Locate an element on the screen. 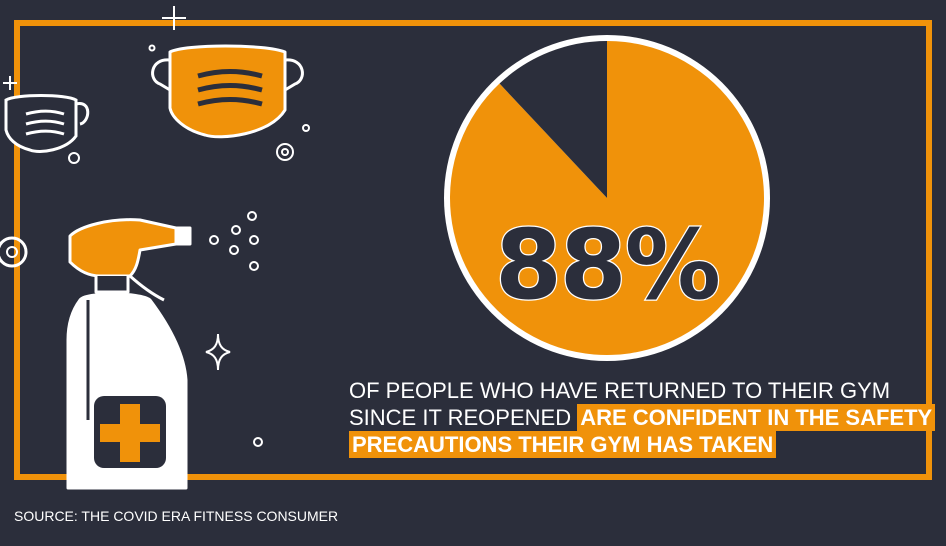 This screenshot has width=946, height=546. source-note: SOURCE: THE COVID ERA FITNESS CONSUMER is located at coordinates (176, 516).